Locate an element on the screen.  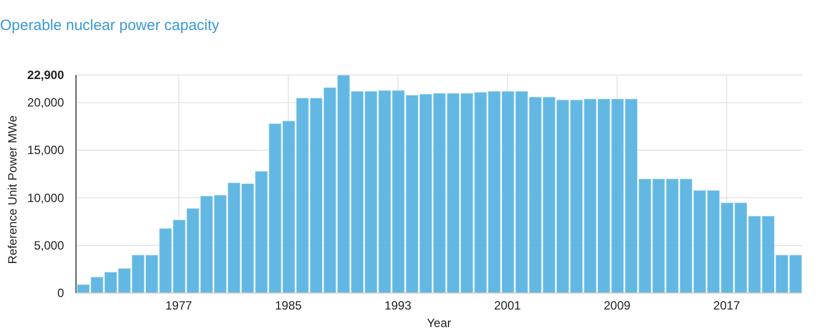
x-tick-label: 2017 is located at coordinates (726, 305).